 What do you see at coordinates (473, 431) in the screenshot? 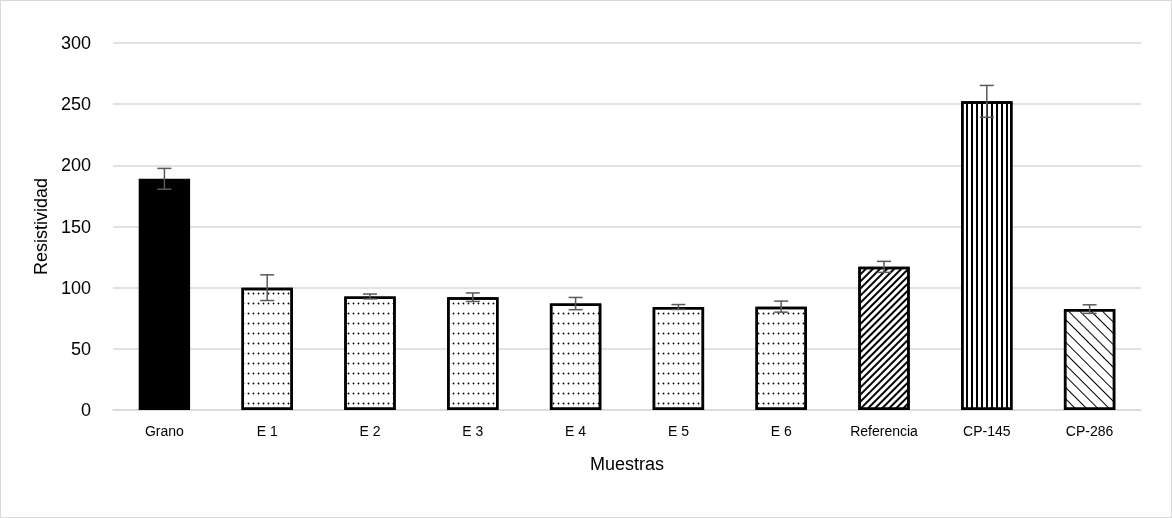
I see `x-tick-label: E 3` at bounding box center [473, 431].